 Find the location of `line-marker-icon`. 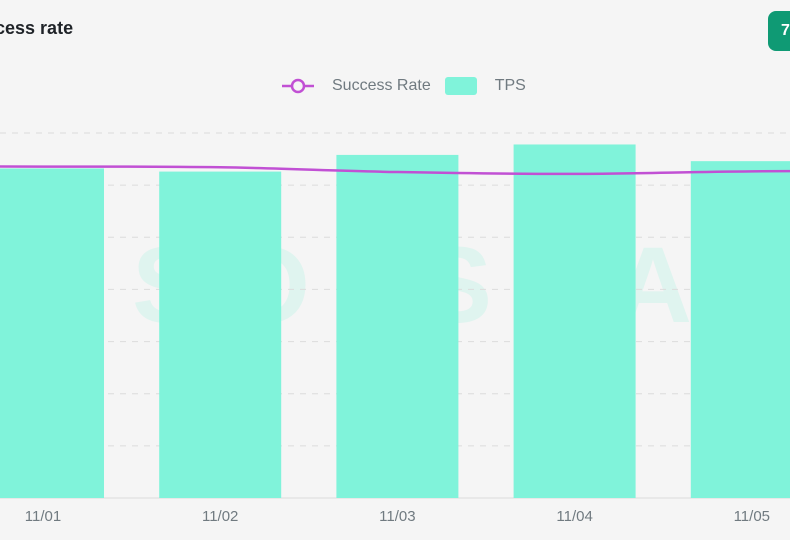

line-marker-icon is located at coordinates (298, 86).